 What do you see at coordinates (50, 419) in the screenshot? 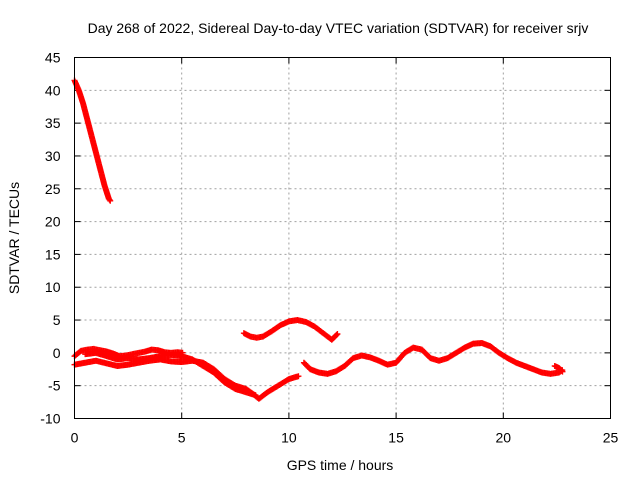
I see `y-tick-label: -10` at bounding box center [50, 419].